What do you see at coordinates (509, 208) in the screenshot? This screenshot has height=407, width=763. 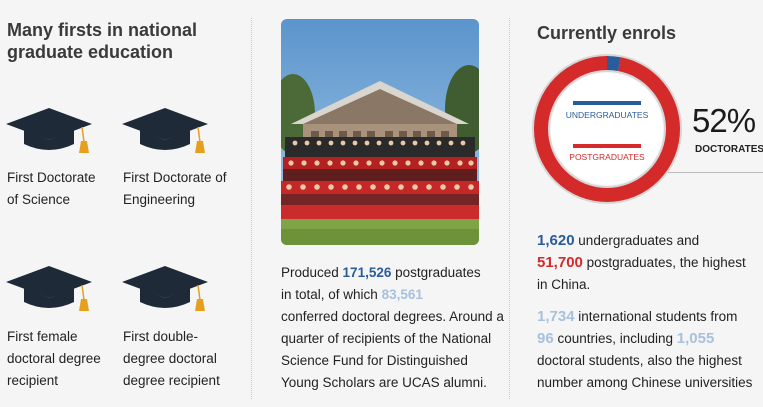 I see `column-divider-right` at bounding box center [509, 208].